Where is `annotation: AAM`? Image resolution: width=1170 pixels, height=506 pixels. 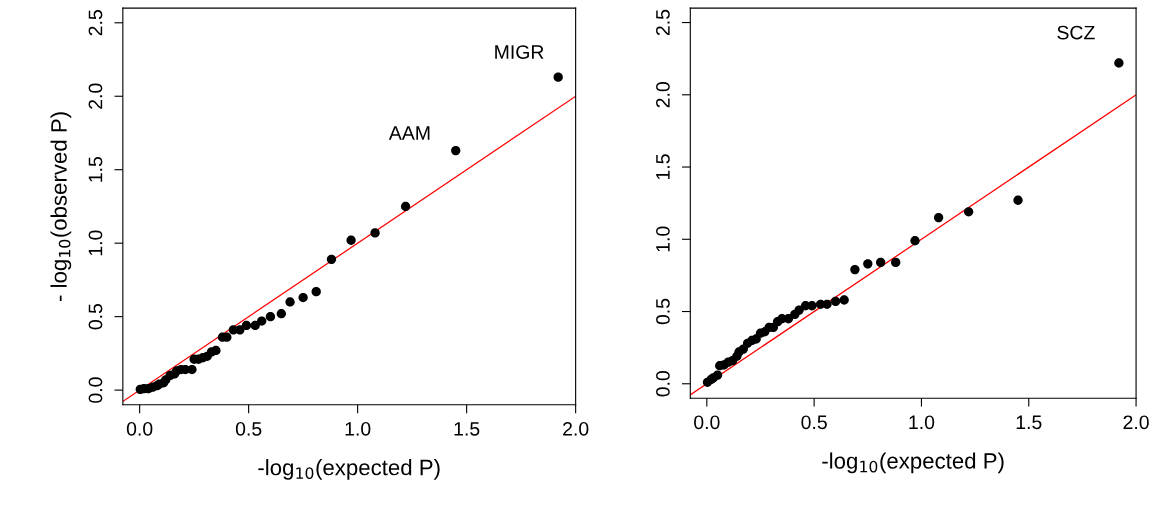
annotation: AAM is located at coordinates (409, 133).